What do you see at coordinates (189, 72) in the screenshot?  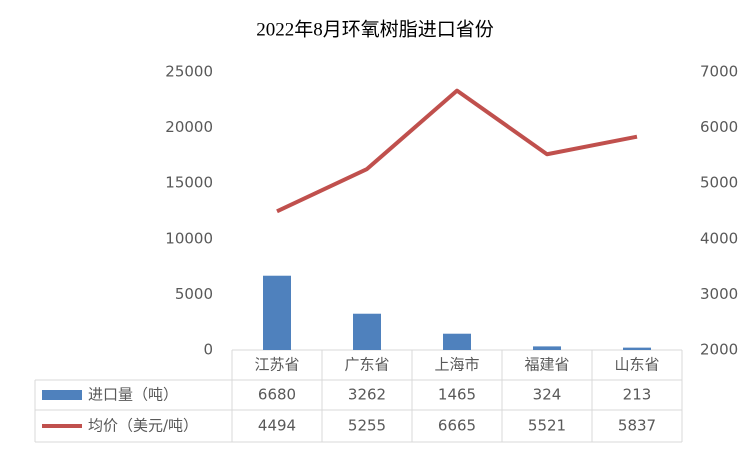 I see `y-tick-label: 25000` at bounding box center [189, 72].